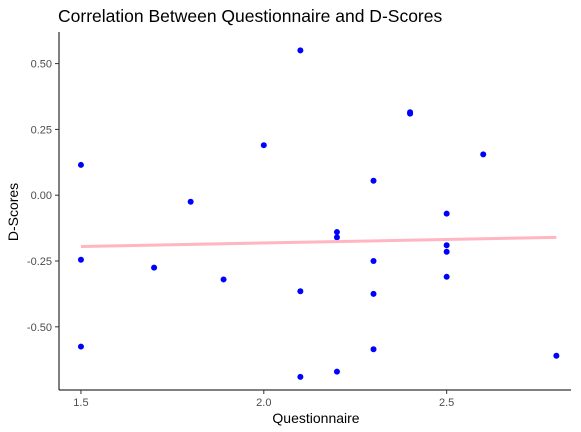  I want to click on x-tick-label-0: 1.5, so click(80, 403).